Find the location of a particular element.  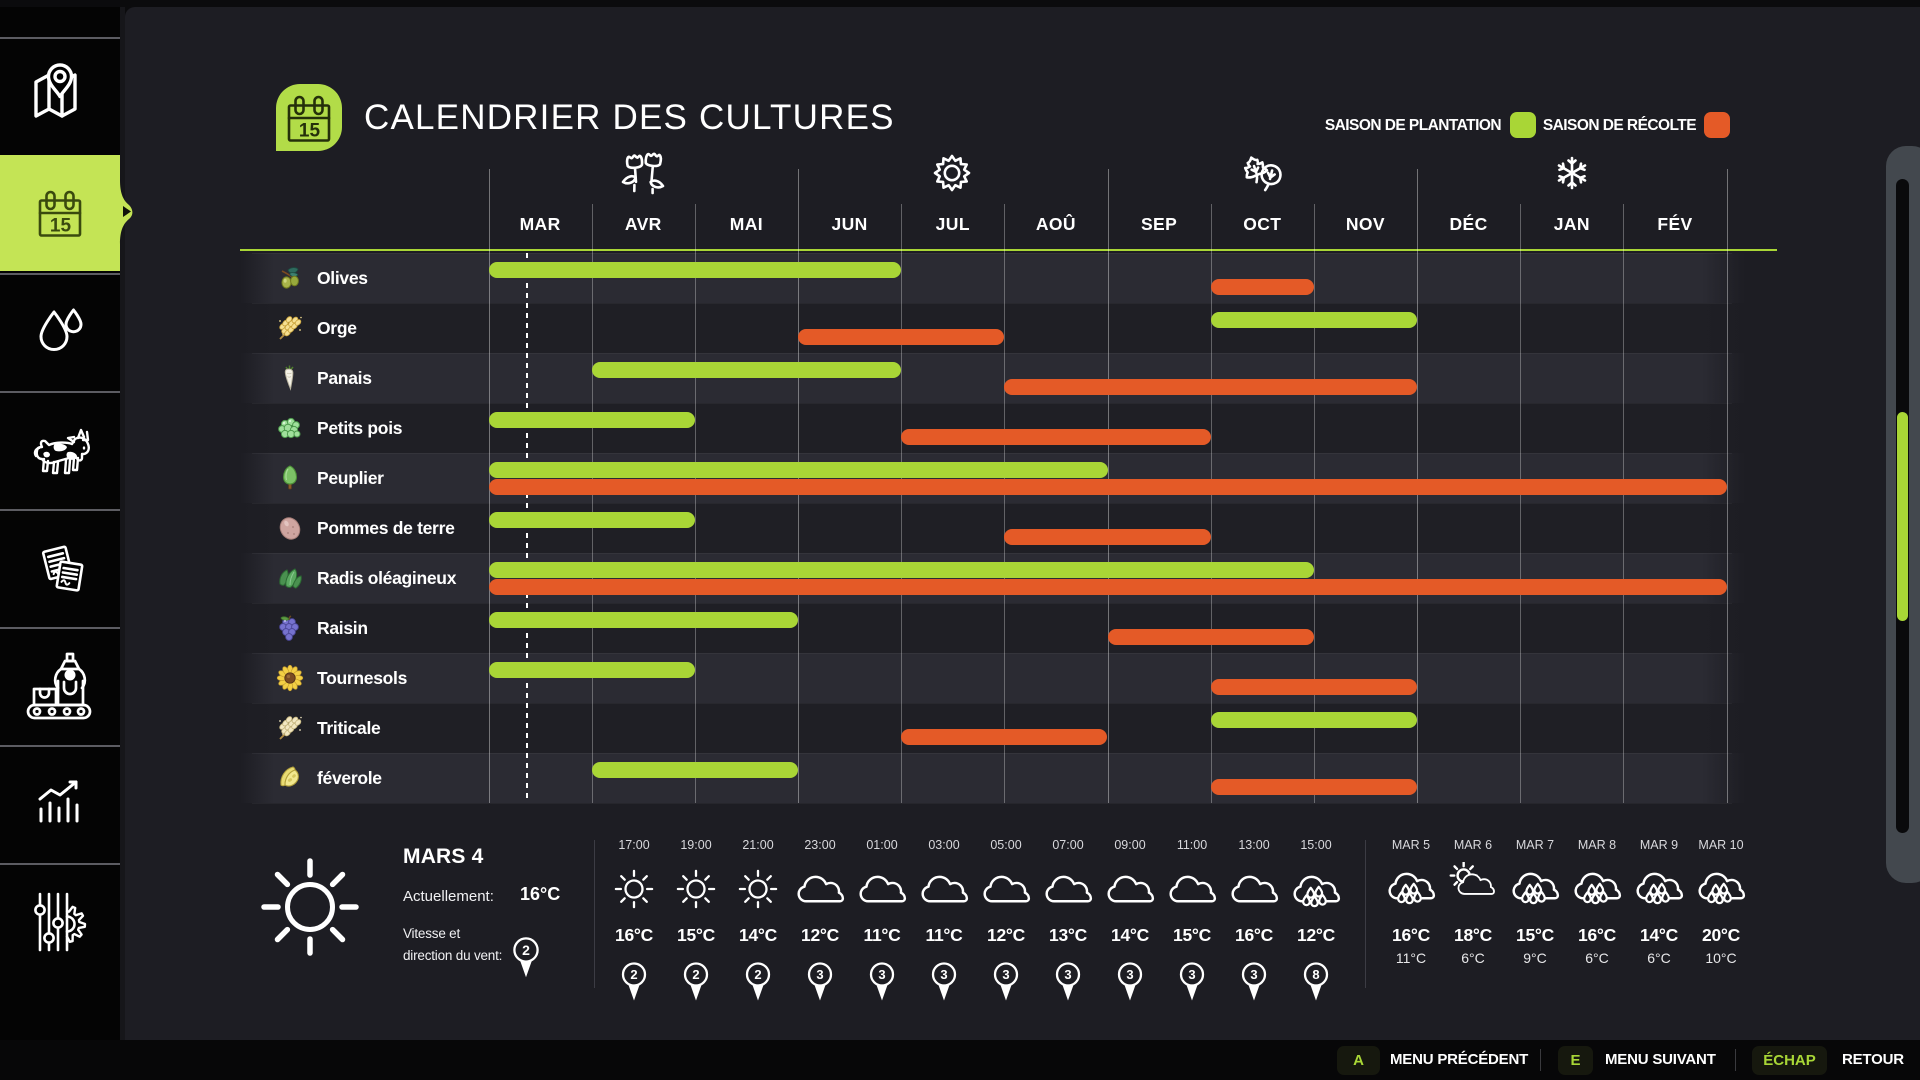

svg-text: 8 is located at coordinates (1315, 974).